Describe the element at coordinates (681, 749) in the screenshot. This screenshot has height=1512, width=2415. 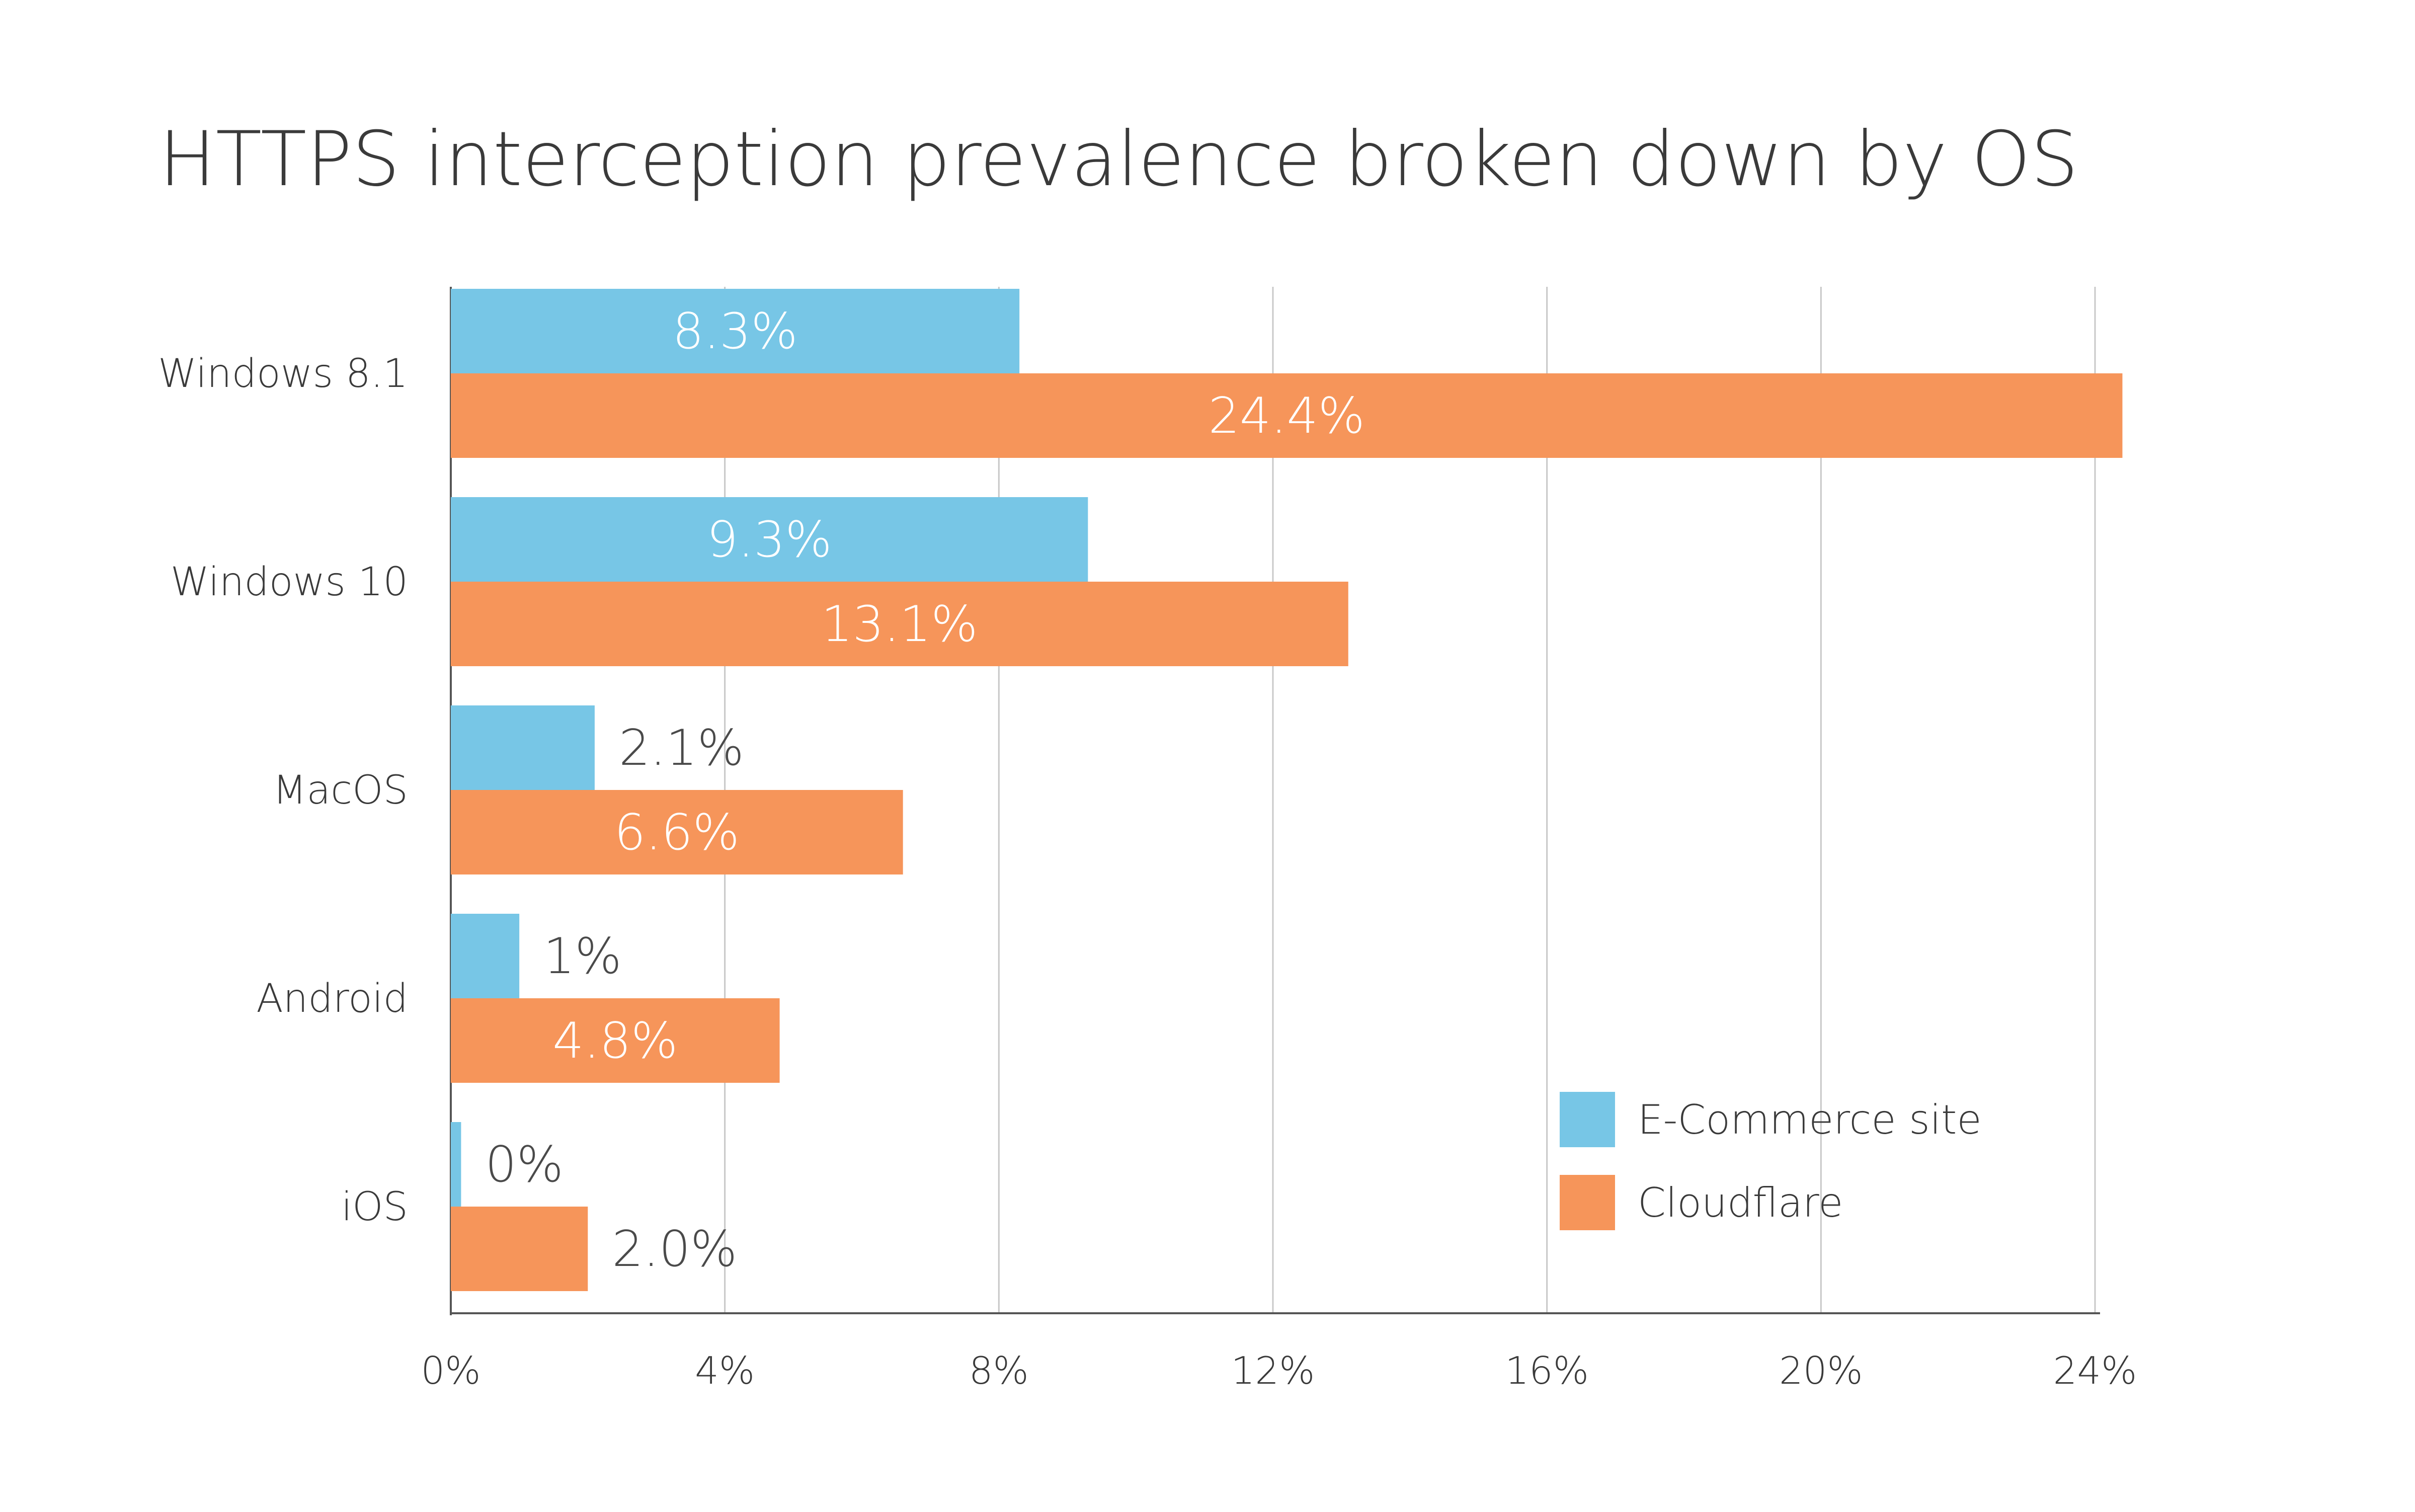
I see `data-label: 2.1%` at that location.